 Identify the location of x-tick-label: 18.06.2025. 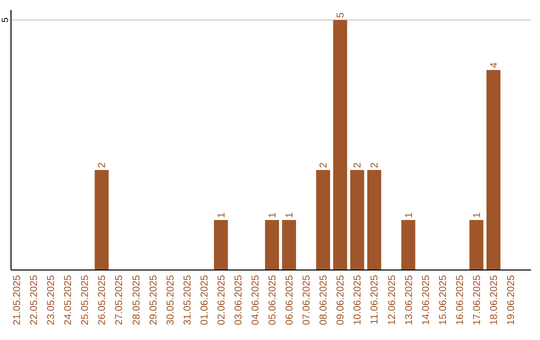
(494, 300).